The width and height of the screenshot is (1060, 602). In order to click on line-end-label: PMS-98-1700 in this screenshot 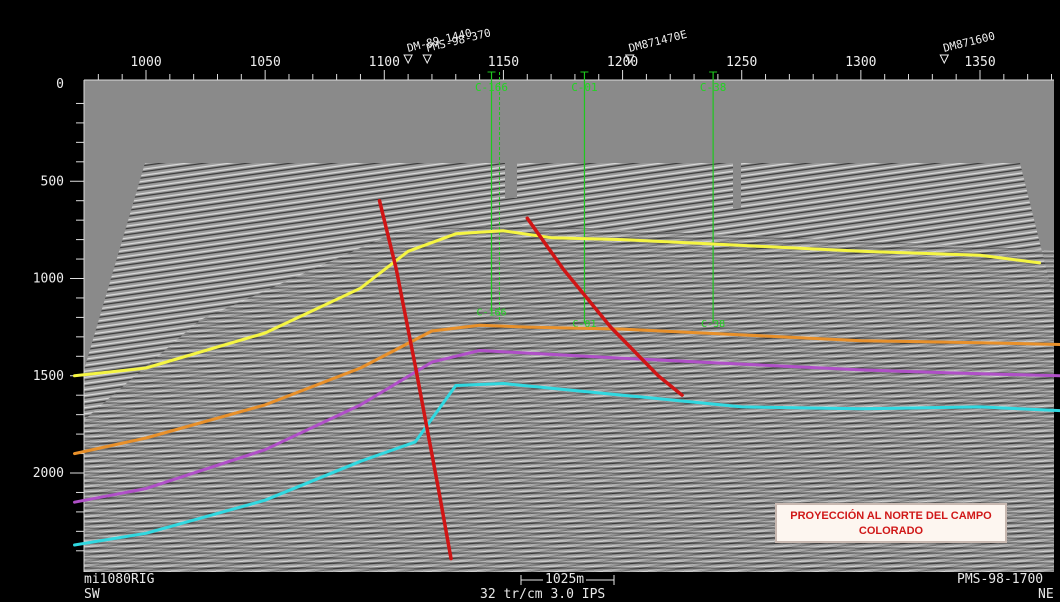, I will do `click(1000, 579)`.